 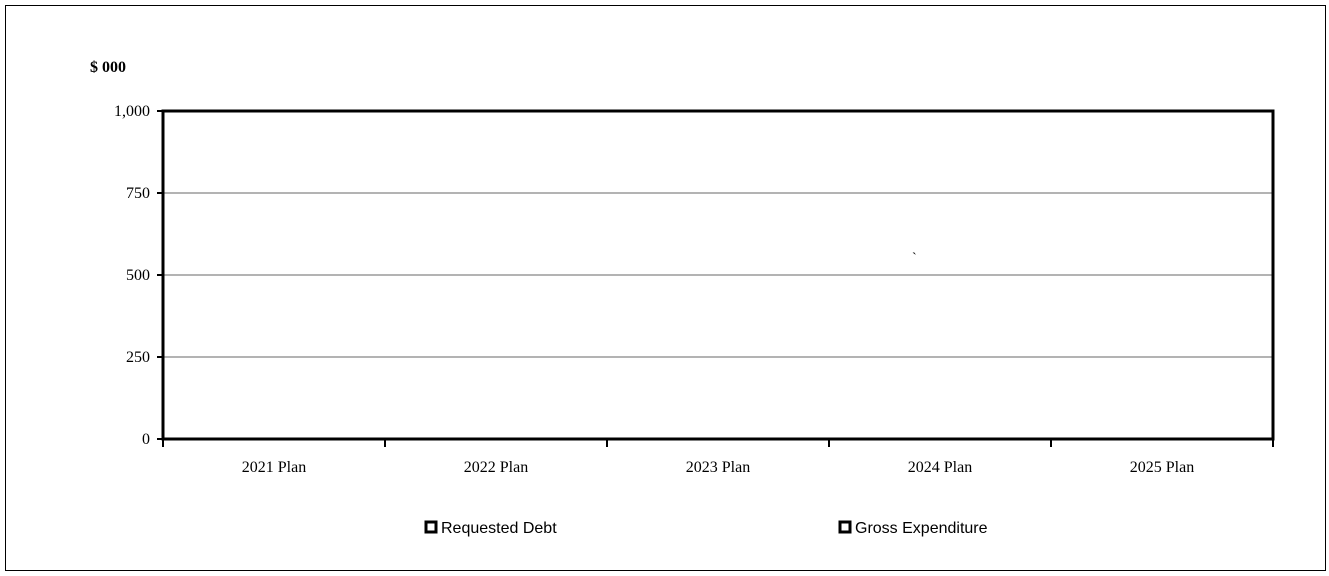 What do you see at coordinates (921, 528) in the screenshot?
I see `legend-label: Gross Expenditure` at bounding box center [921, 528].